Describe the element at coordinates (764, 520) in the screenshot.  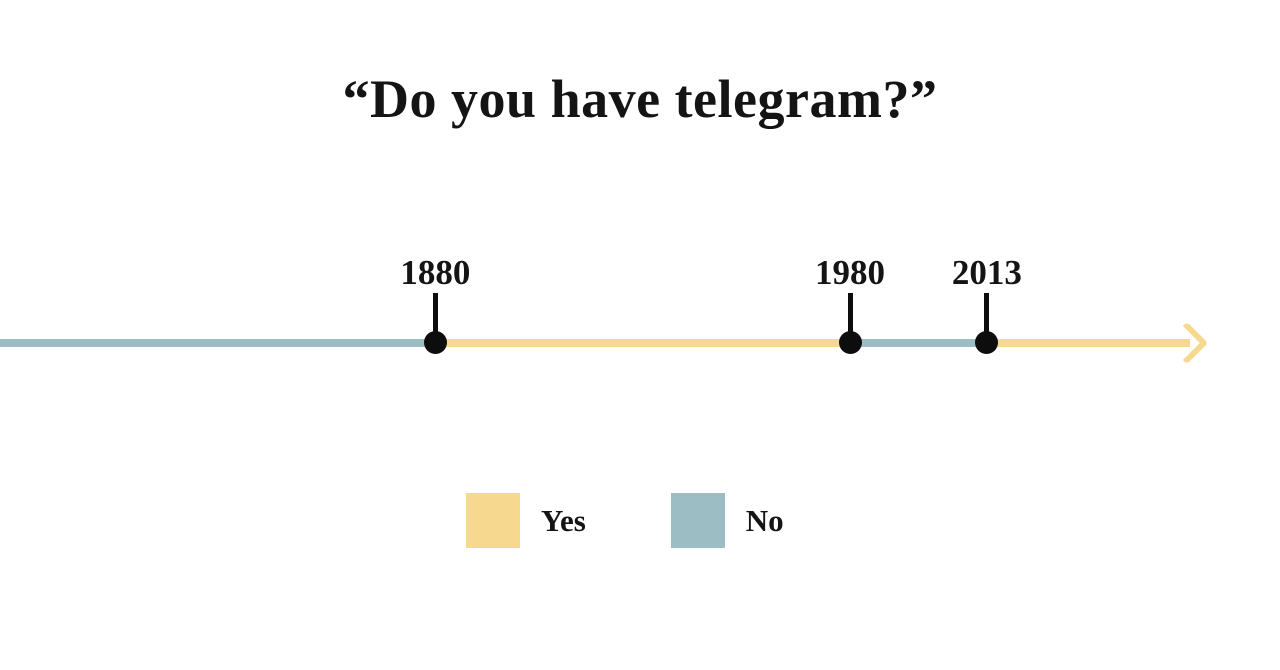
I see `legend-label-no: No` at that location.